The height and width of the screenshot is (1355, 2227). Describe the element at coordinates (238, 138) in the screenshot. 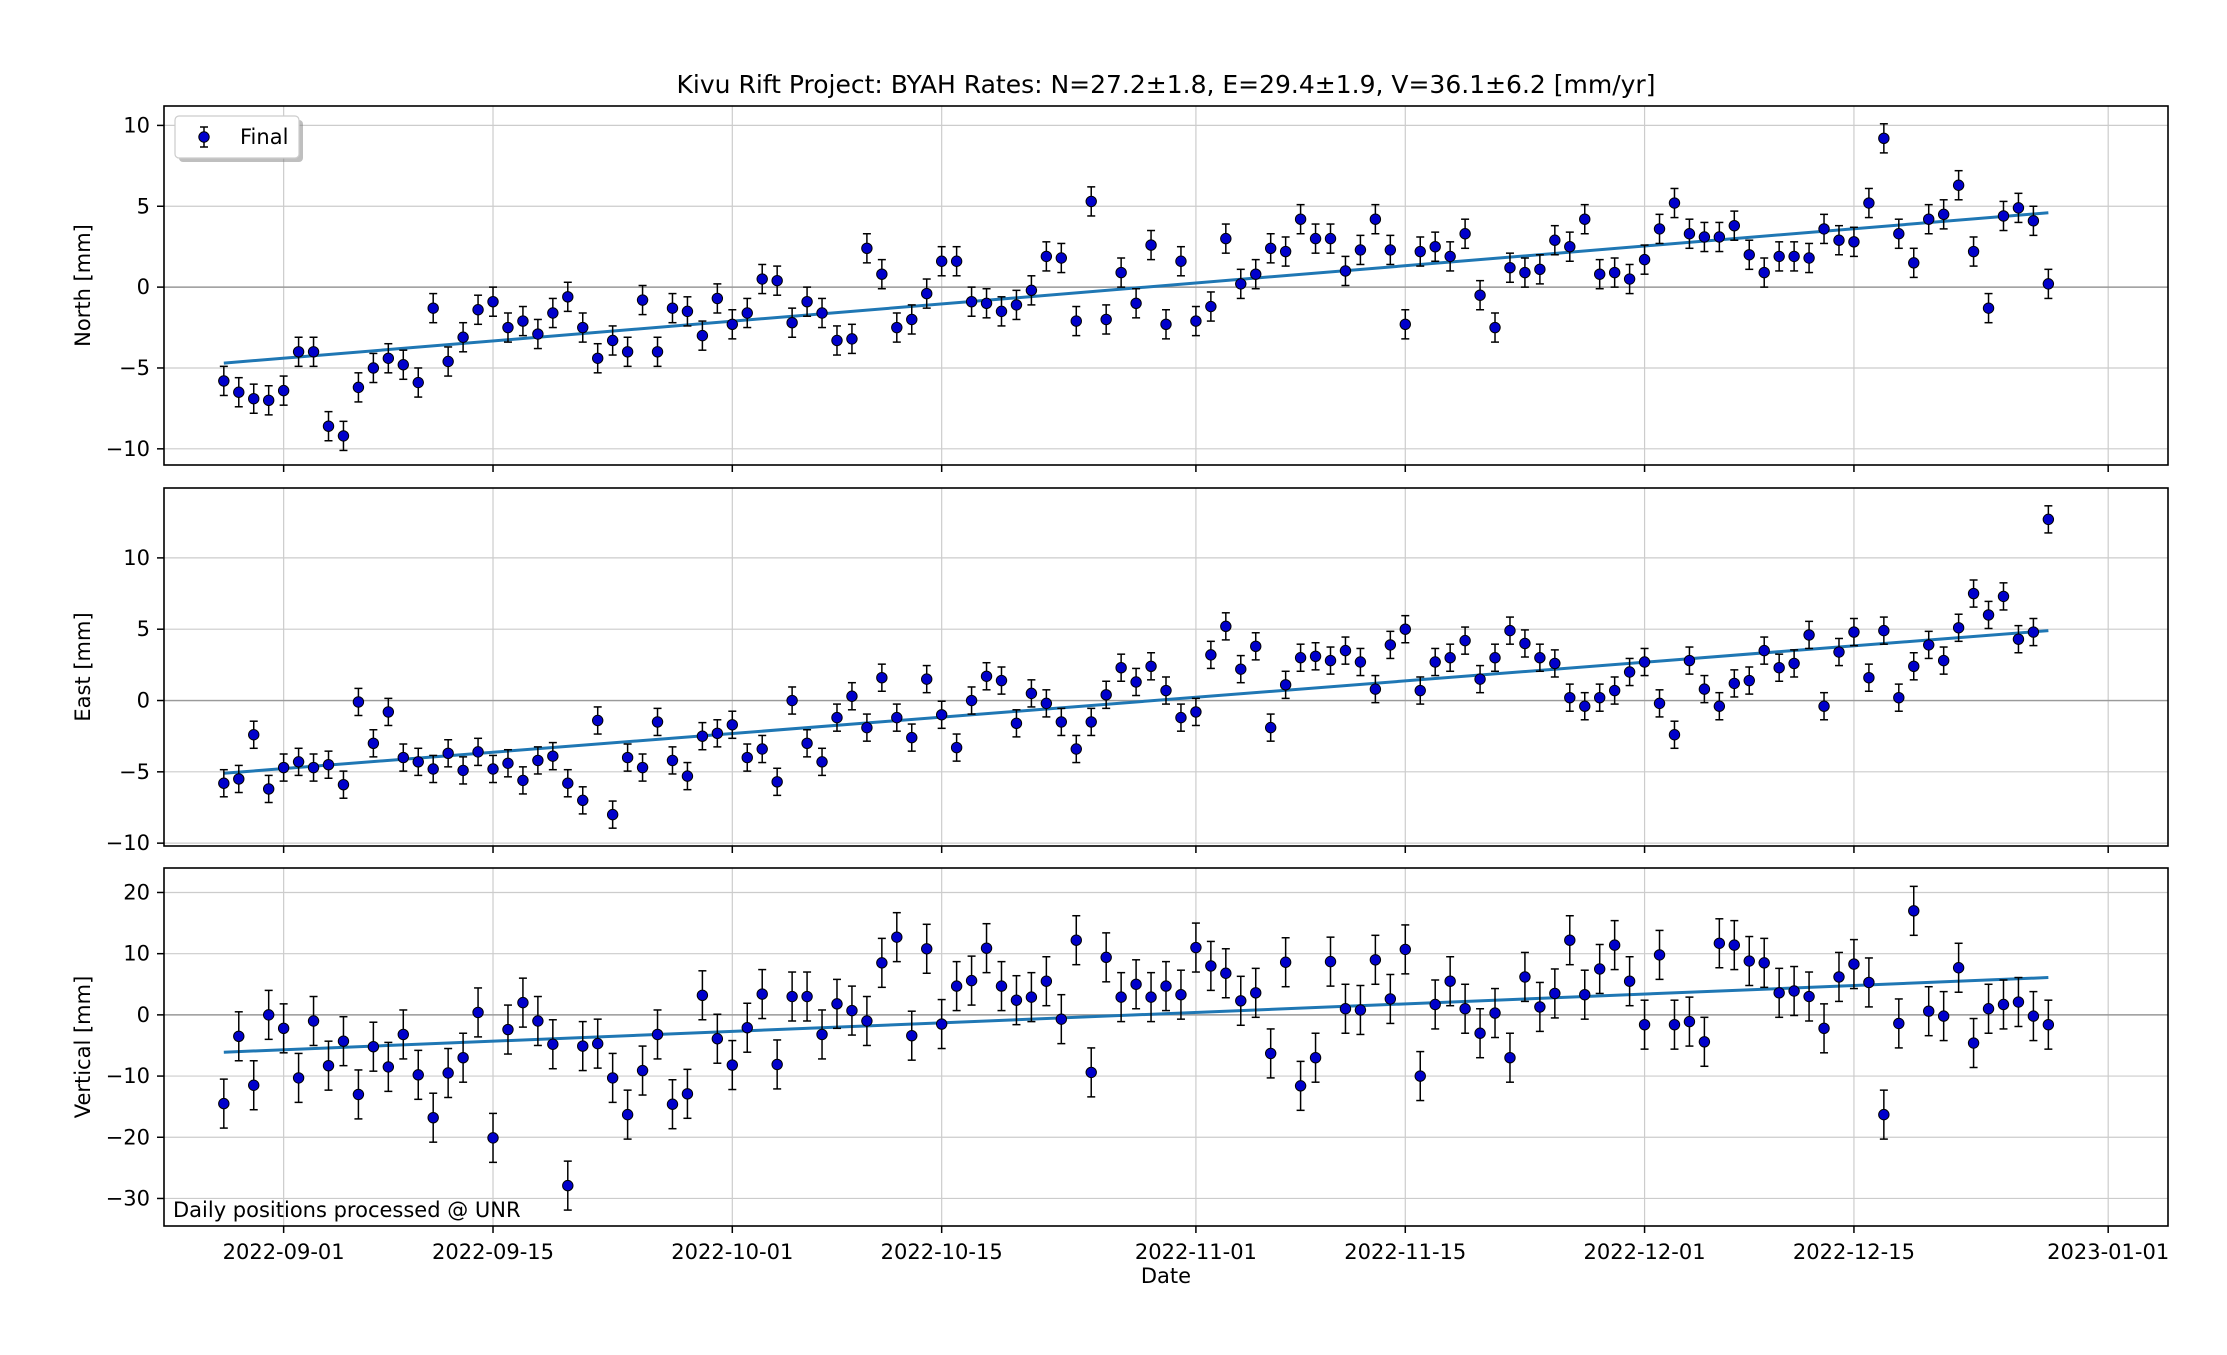

I see `legend: Final` at that location.